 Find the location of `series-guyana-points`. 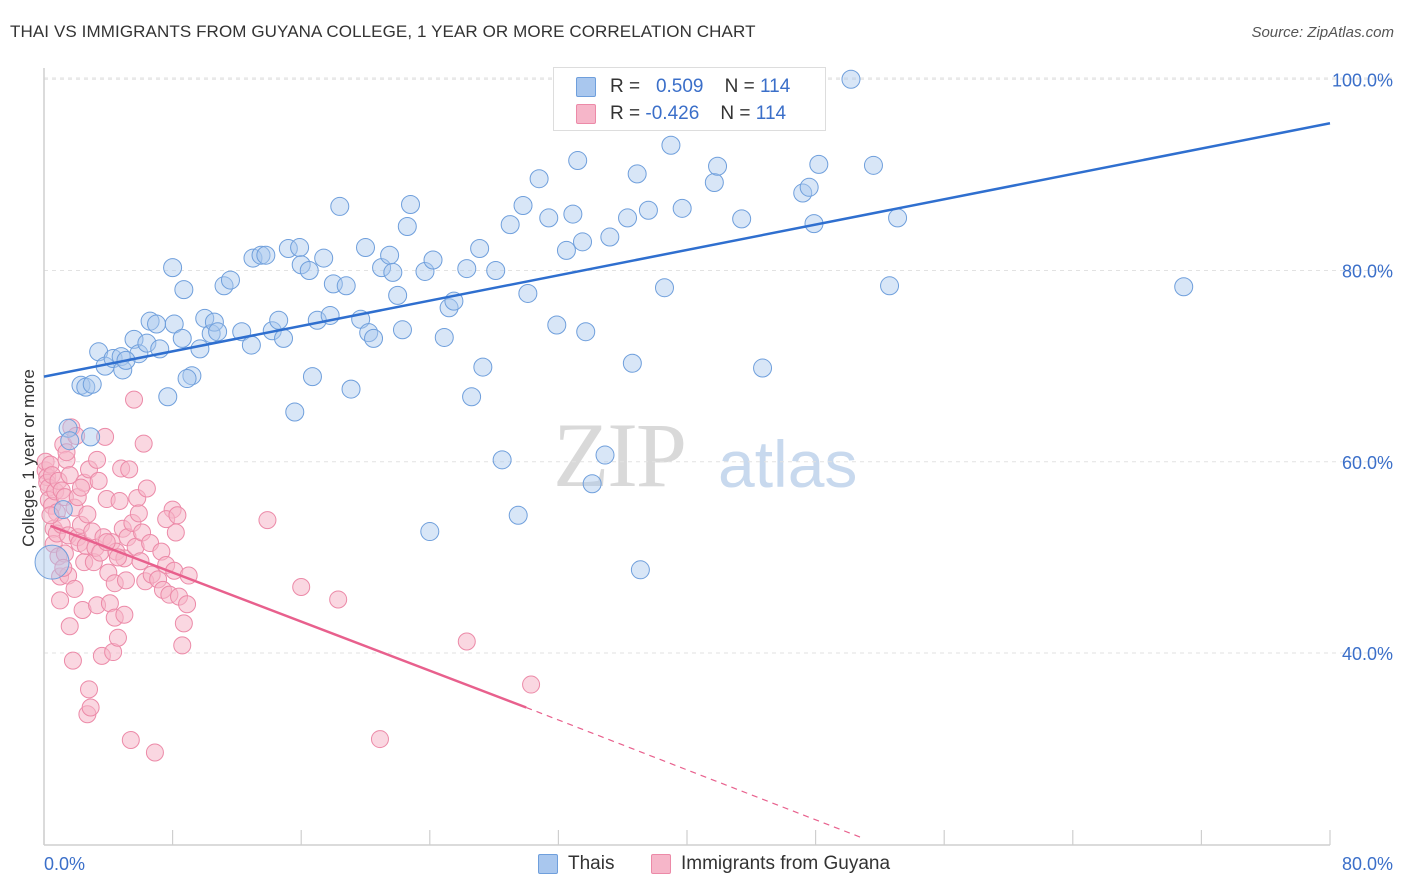

series-guyana-points is located at coordinates (288, 576).